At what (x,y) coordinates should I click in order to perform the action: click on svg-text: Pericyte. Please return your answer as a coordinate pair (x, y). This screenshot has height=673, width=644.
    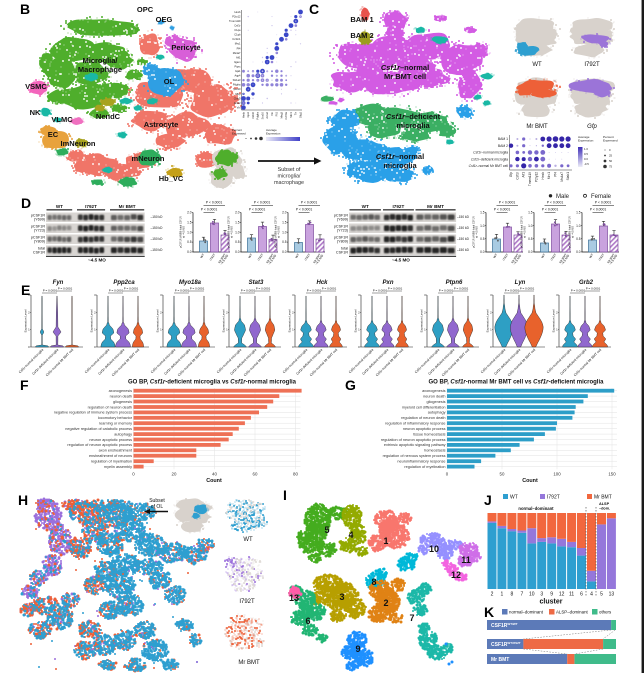
    Looking at the image, I should click on (185, 47).